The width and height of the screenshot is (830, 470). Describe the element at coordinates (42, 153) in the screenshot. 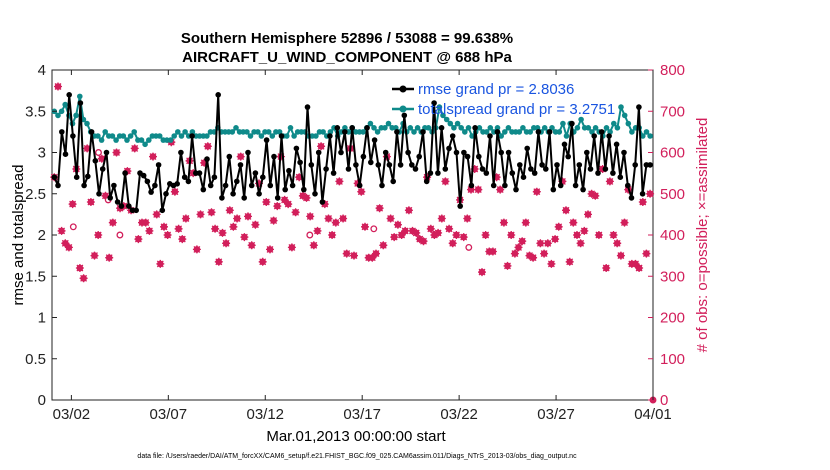

I see `left-tick-label: 3` at that location.